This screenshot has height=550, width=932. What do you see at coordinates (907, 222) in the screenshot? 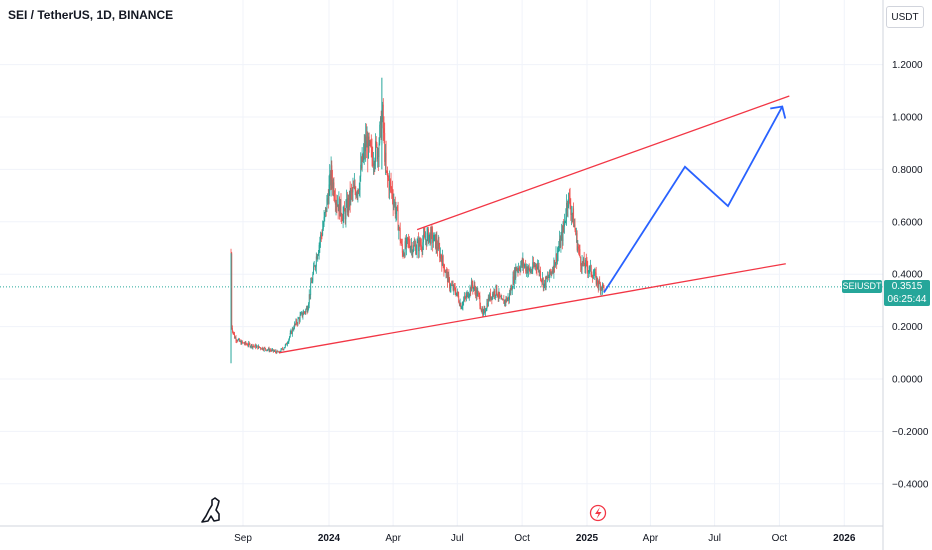
I see `y-tick-label: 0.6000` at bounding box center [907, 222].